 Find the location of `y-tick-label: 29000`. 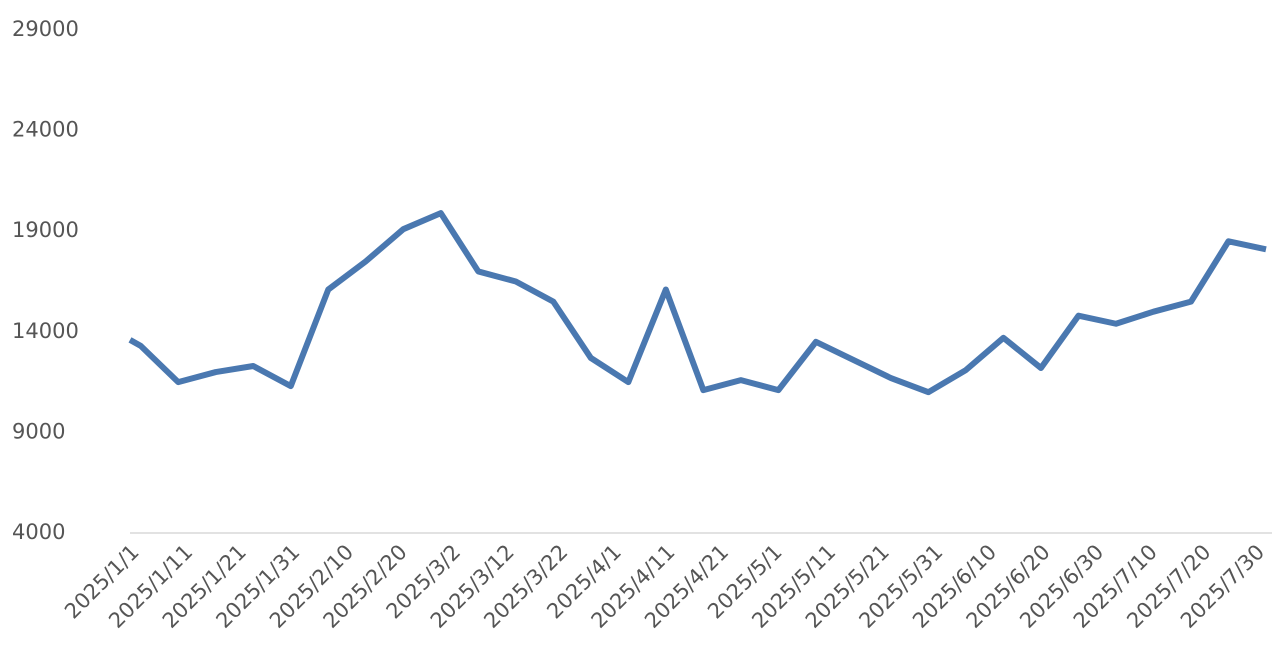

y-tick-label: 29000 is located at coordinates (45, 29).